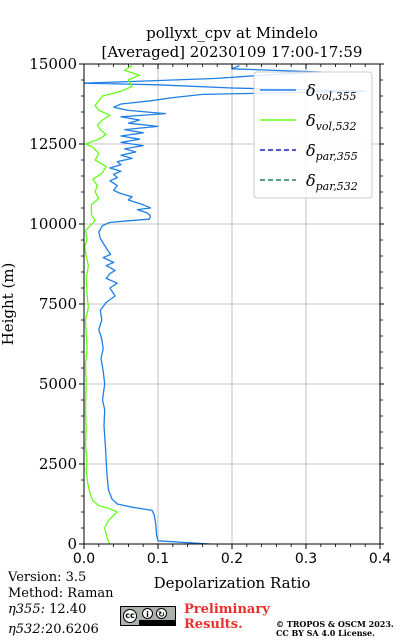  Describe the element at coordinates (53, 144) in the screenshot. I see `y-tick-label: 12500` at that location.